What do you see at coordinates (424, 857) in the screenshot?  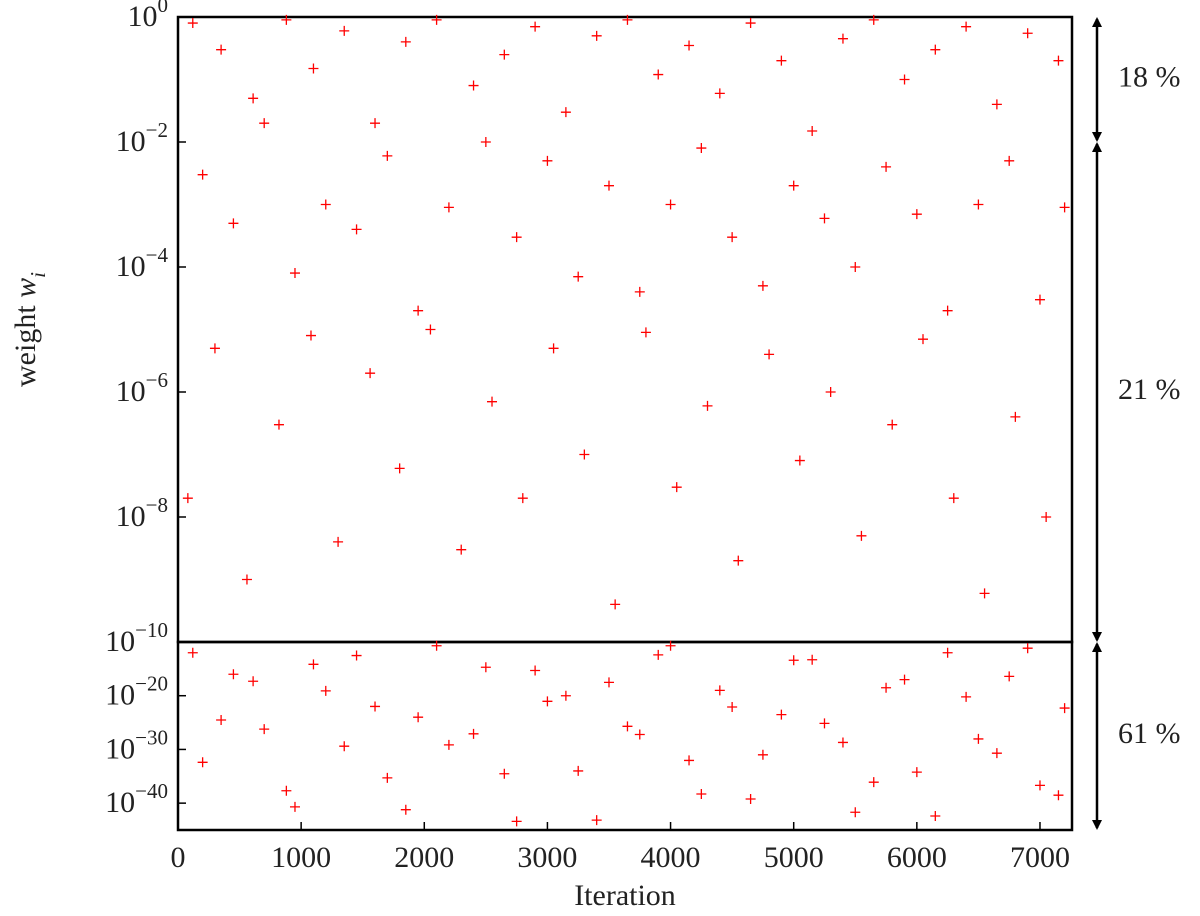 I see `x-tick-label: 2000` at bounding box center [424, 857].